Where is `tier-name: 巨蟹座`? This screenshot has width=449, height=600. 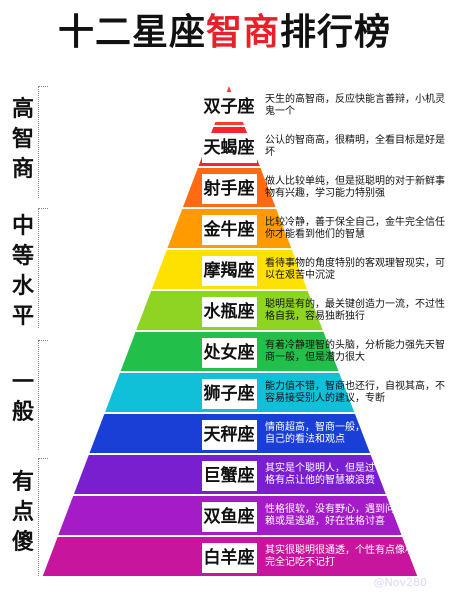
tier-name: 巨蟹座 is located at coordinates (229, 475).